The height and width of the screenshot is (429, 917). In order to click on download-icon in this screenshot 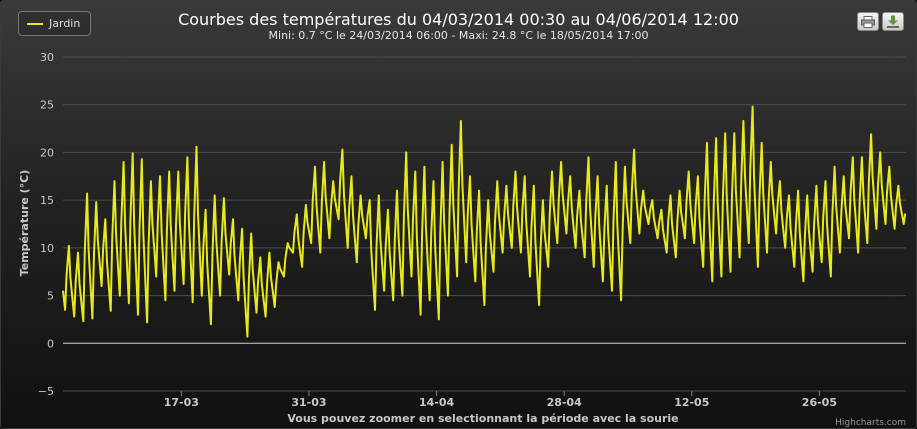, I will do `click(893, 21)`.